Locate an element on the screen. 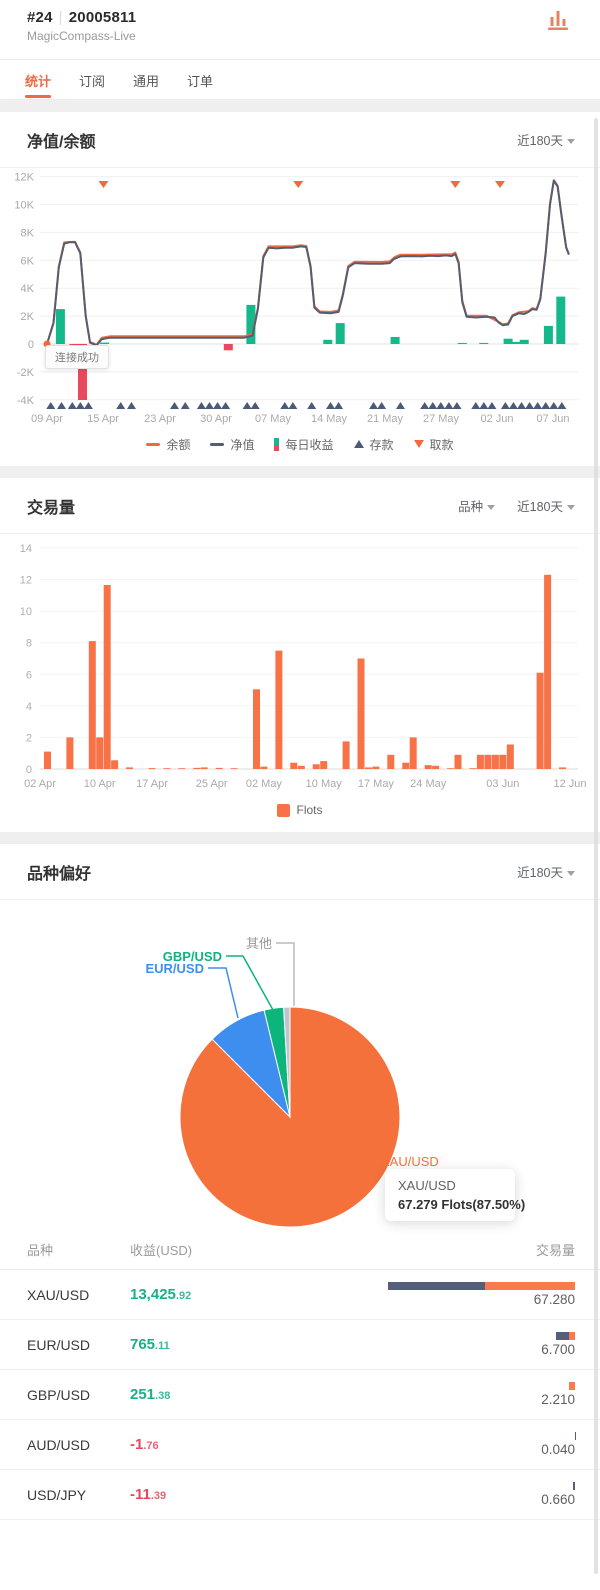 The height and width of the screenshot is (1590, 600). account-title: #24 | 20005811 is located at coordinates (301, 17).